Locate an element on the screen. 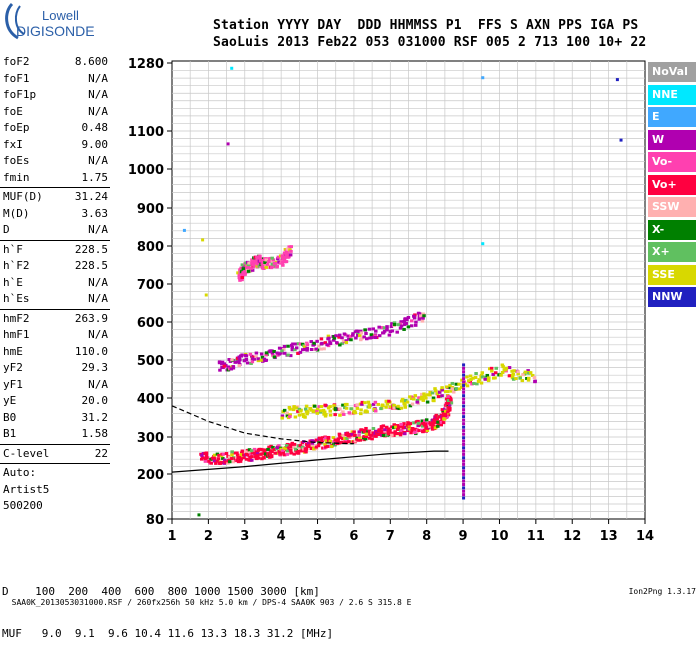 The width and height of the screenshot is (700, 655). x-tick-label: 4 is located at coordinates (281, 536).